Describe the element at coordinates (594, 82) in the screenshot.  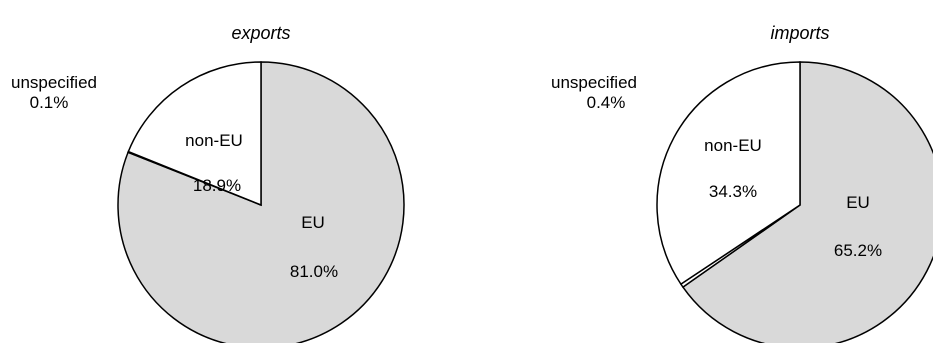
I see `imports-unspecified-label: unspecified` at that location.